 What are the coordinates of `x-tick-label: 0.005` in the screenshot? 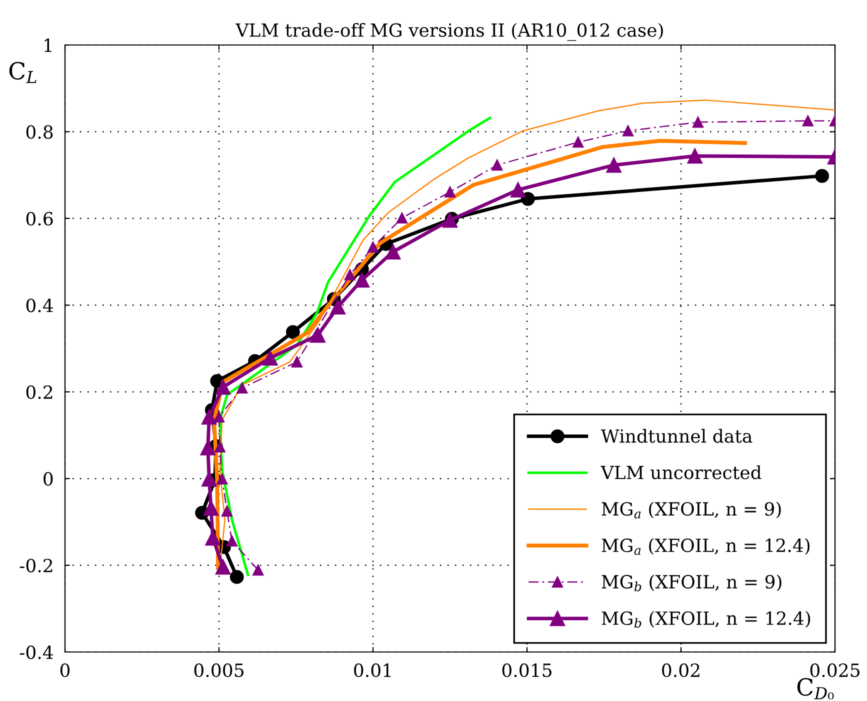 It's located at (219, 670).